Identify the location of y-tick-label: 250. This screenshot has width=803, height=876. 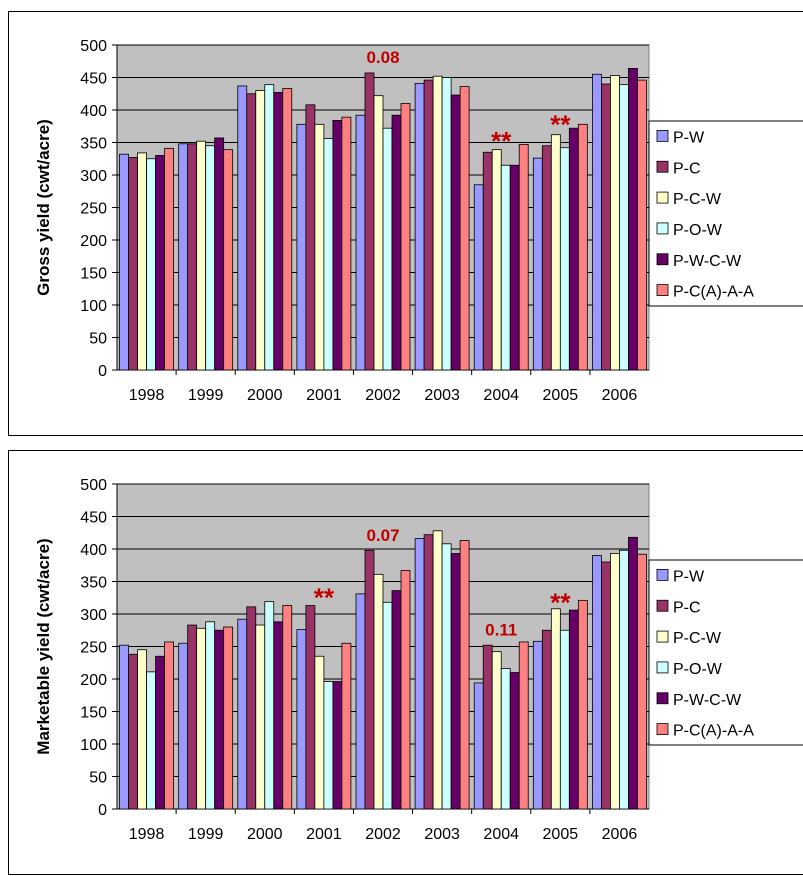
(93, 648).